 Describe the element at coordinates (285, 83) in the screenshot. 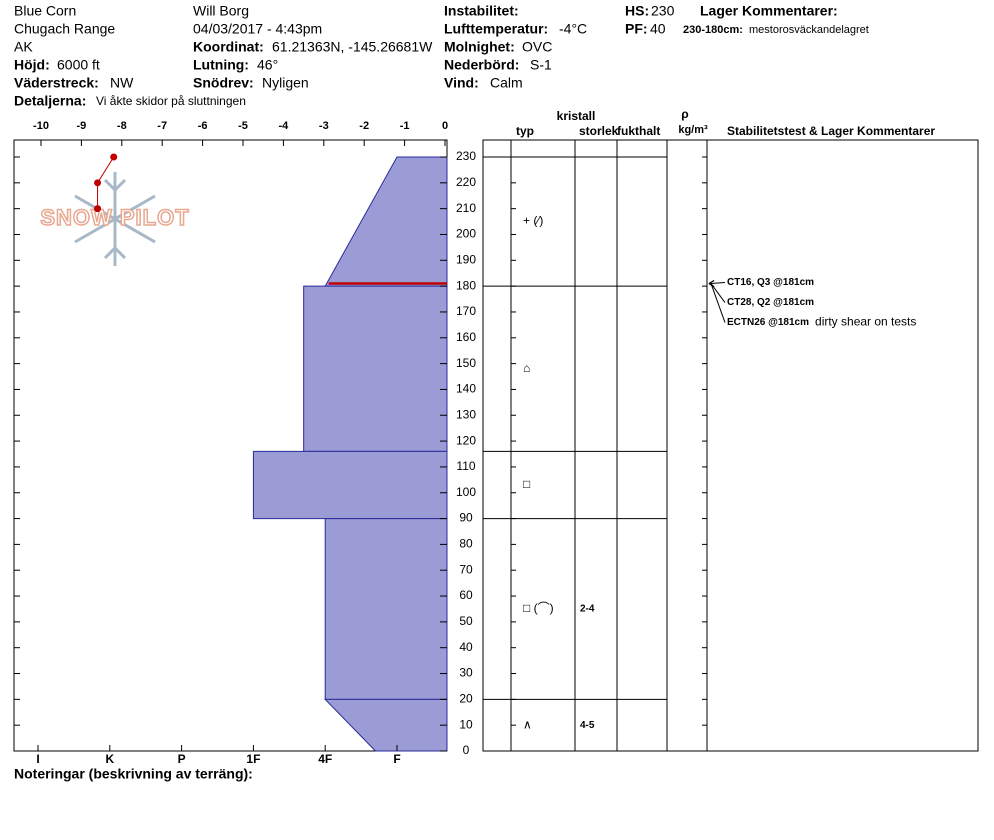

I see `wind-loading: Nyligen` at that location.